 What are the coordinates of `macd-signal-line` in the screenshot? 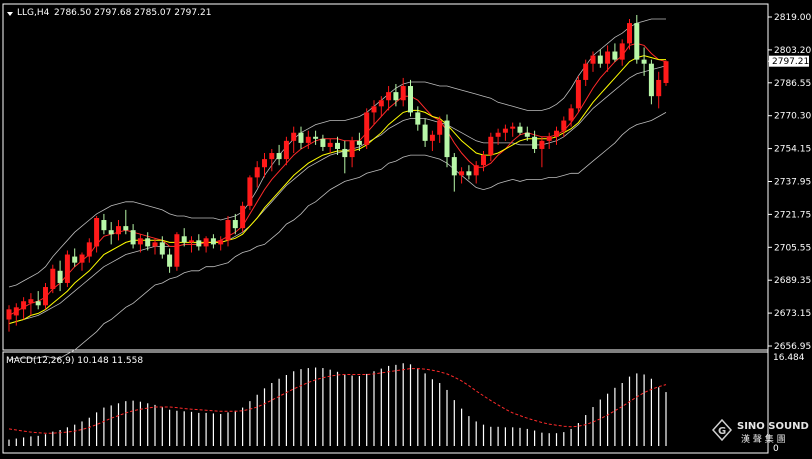 It's located at (337, 401).